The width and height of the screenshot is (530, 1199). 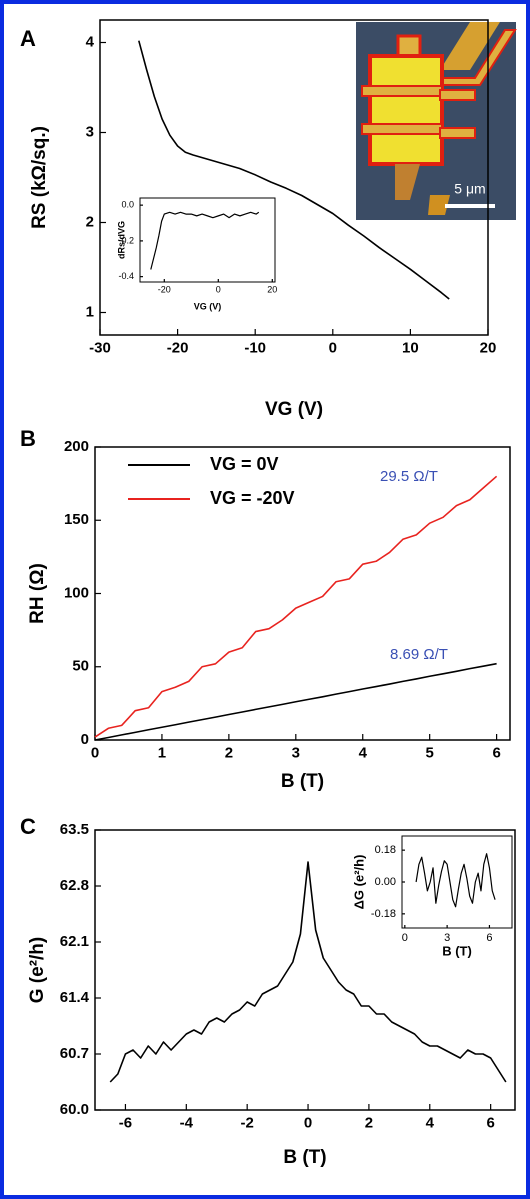 I want to click on y-tick-label: 0.0, so click(x=127, y=205).